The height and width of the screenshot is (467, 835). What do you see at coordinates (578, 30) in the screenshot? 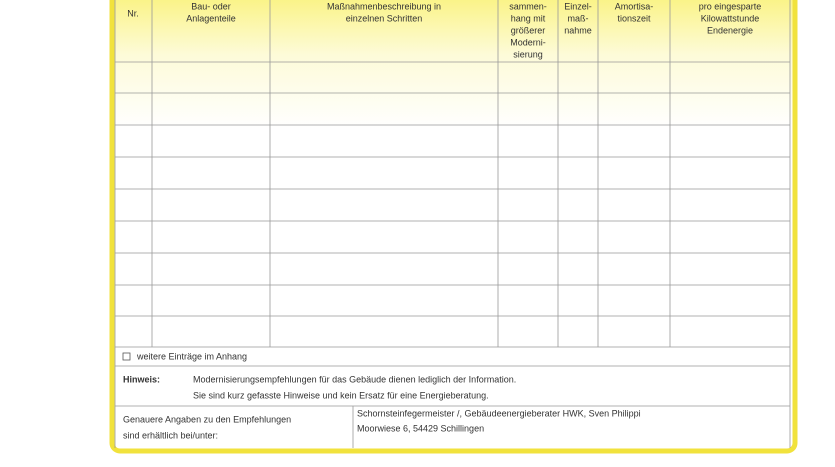
I see `column-header: nahme` at bounding box center [578, 30].